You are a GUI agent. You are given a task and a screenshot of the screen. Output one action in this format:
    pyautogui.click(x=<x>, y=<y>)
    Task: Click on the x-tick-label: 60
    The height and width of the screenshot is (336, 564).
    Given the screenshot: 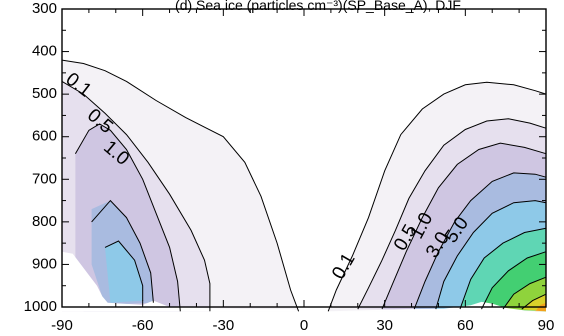 What is the action you would take?
    pyautogui.click(x=465, y=325)
    